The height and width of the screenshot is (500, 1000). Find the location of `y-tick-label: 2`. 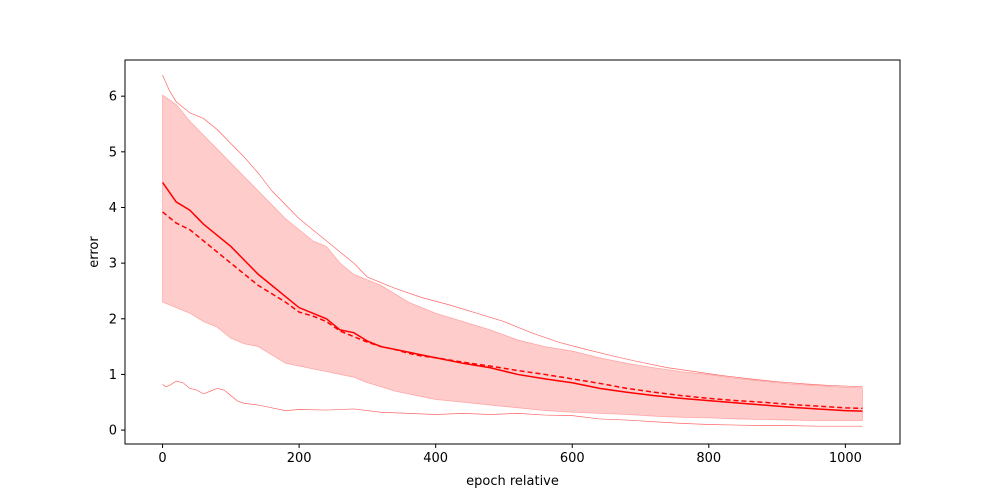

y-tick-label: 2 is located at coordinates (113, 319).